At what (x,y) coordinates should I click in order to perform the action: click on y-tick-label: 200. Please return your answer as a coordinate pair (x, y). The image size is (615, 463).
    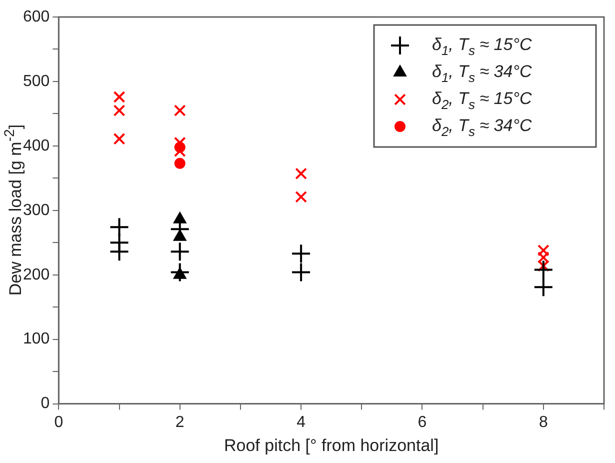
    Looking at the image, I should click on (36, 275).